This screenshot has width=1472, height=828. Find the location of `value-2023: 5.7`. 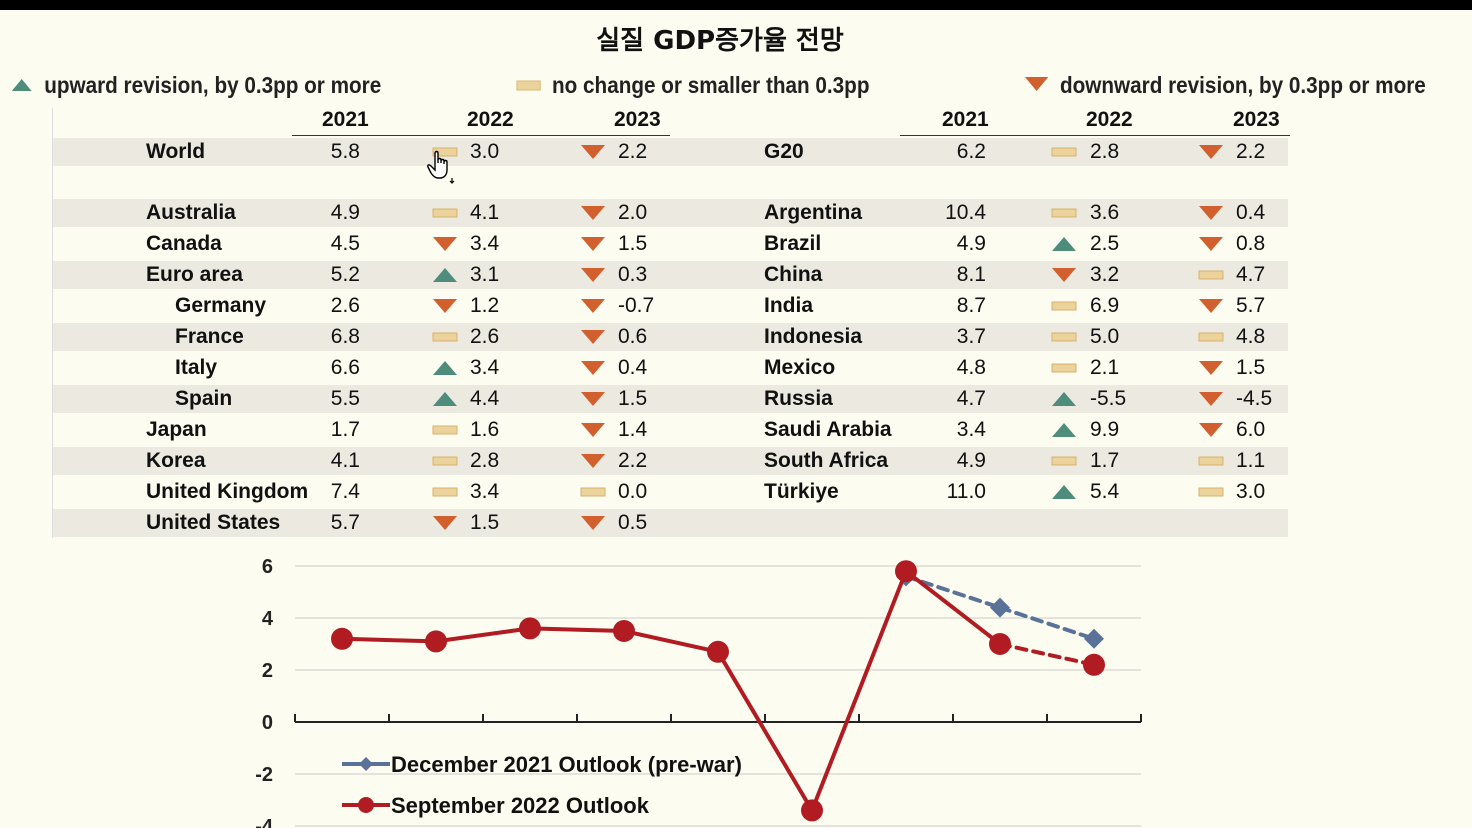

value-2023: 5.7 is located at coordinates (1251, 305).